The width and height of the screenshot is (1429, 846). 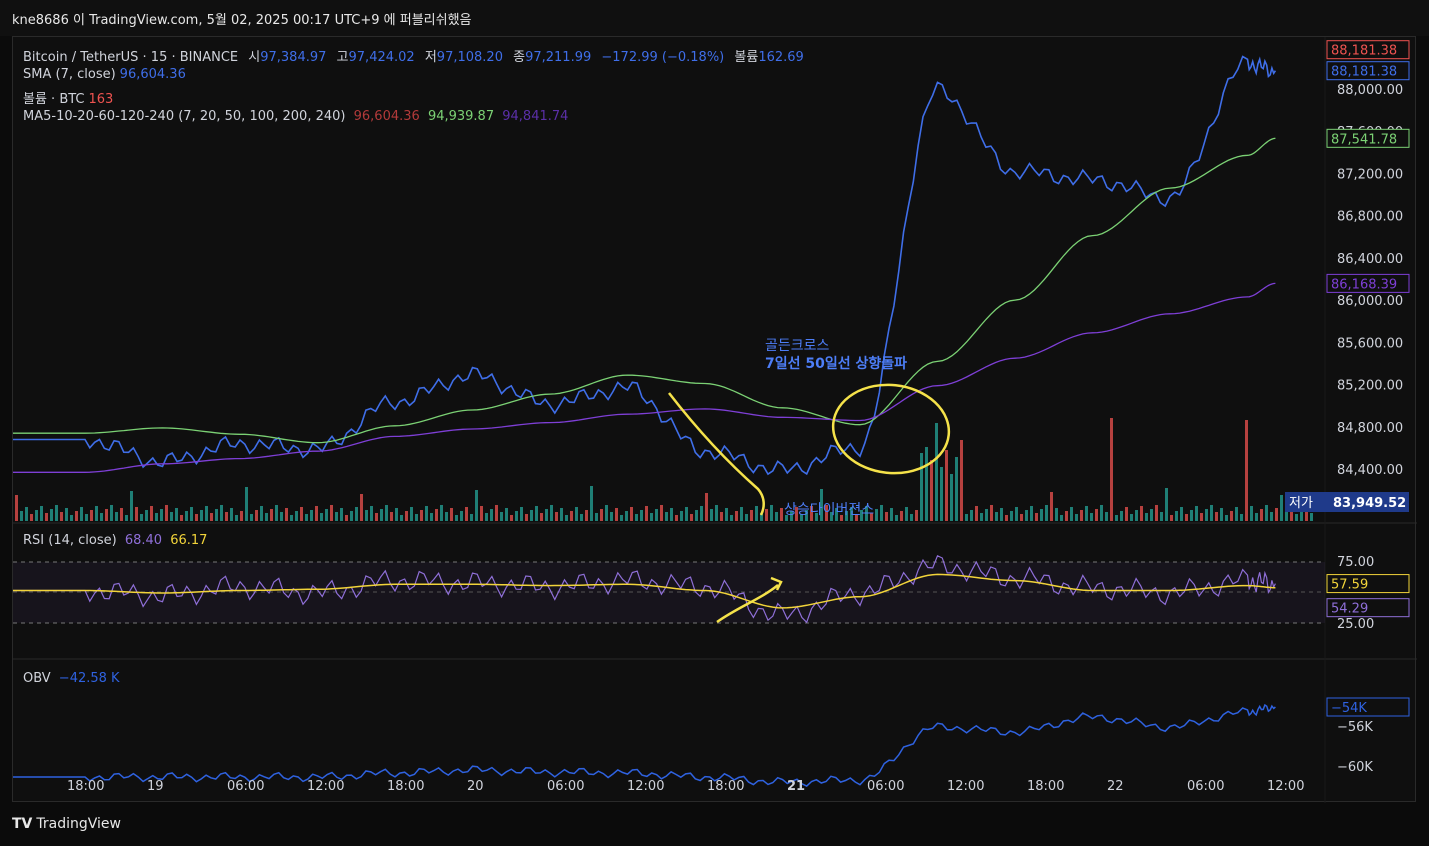 What do you see at coordinates (69, 74) in the screenshot?
I see `legend-sma-label: SMA (7, close)` at bounding box center [69, 74].